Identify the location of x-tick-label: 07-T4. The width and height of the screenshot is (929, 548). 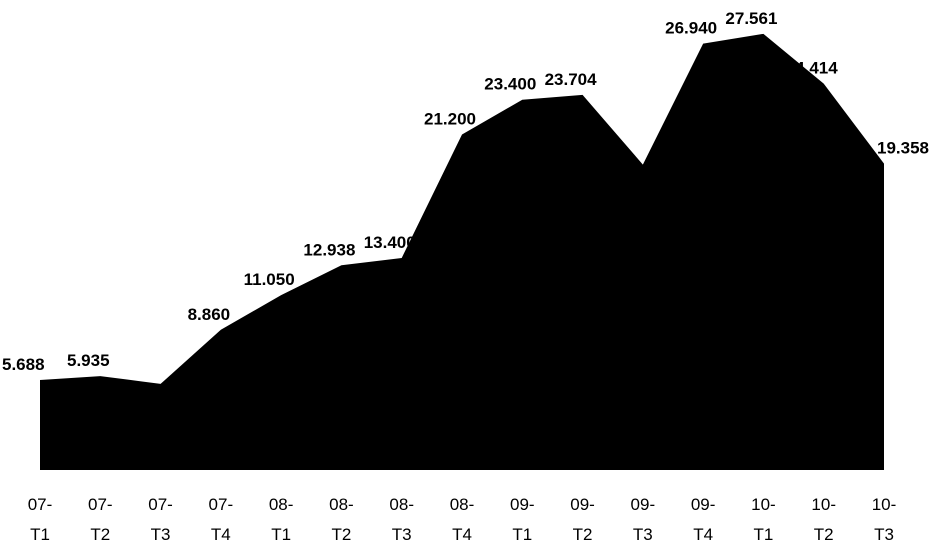
(221, 519).